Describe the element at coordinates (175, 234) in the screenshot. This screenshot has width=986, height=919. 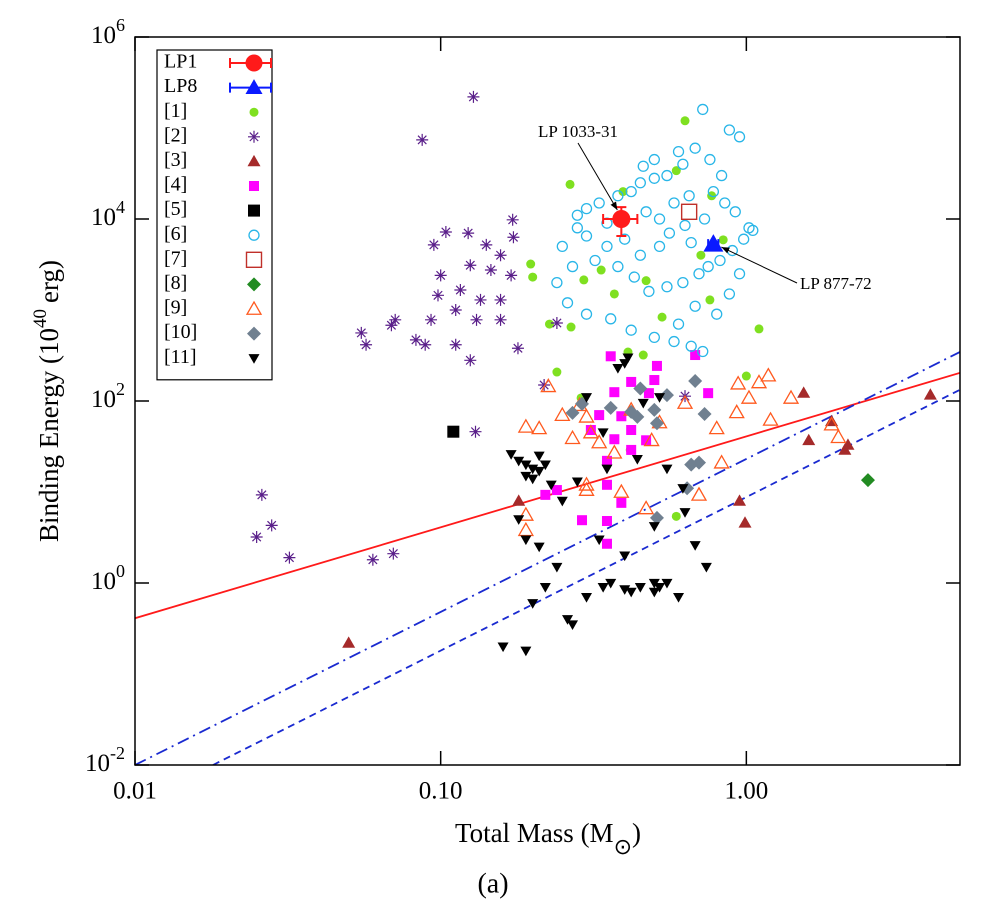
I see `legend-label: [6]` at that location.